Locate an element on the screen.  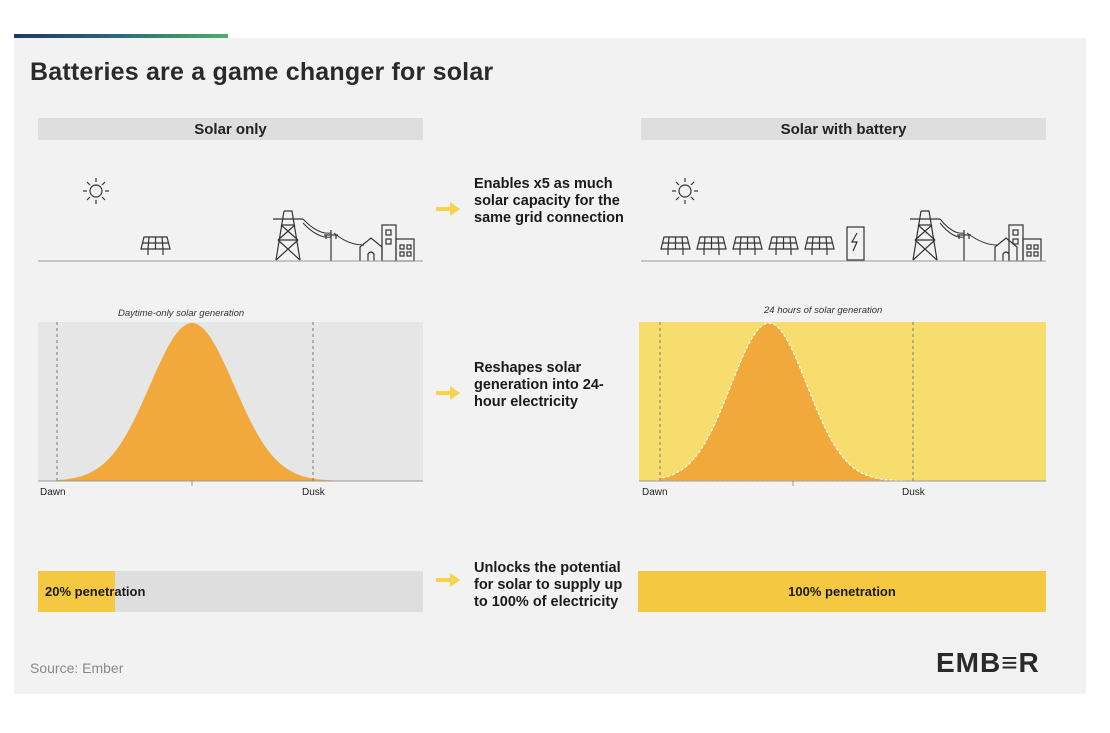
ember-logo: EMB≡R is located at coordinates (988, 662).